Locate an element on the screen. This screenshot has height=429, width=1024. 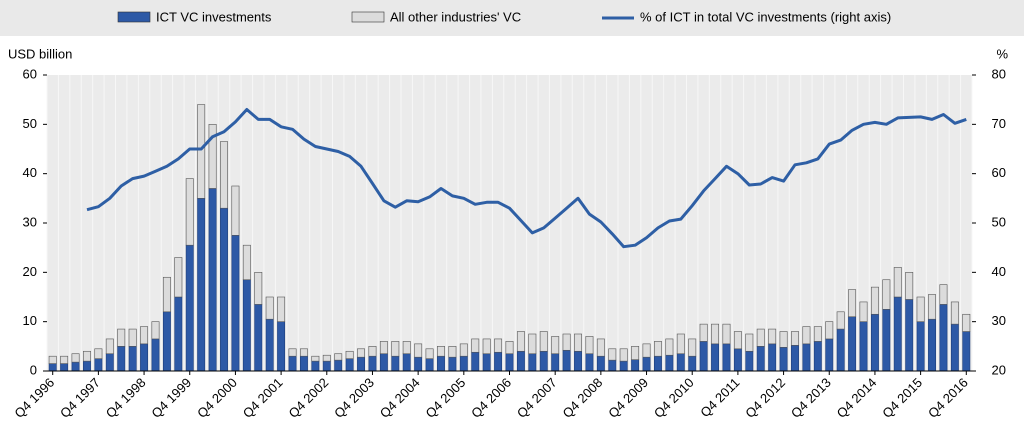
y-tick-label: 10 is located at coordinates (30, 320).